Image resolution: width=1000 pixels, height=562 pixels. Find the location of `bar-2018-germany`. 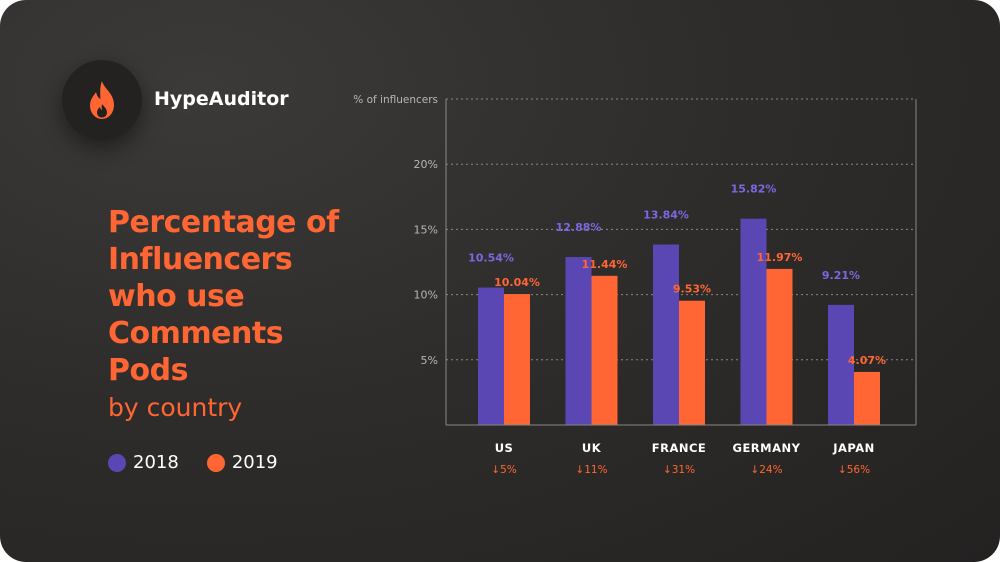

bar-2018-germany is located at coordinates (753, 321).